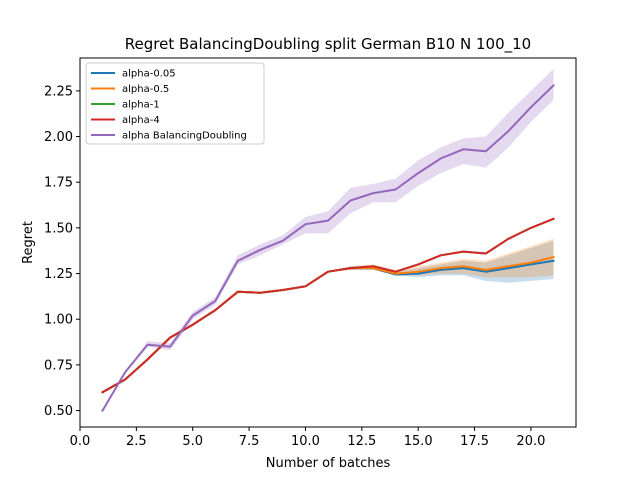  Describe the element at coordinates (58, 137) in the screenshot. I see `y-tick-label: 2.00` at that location.